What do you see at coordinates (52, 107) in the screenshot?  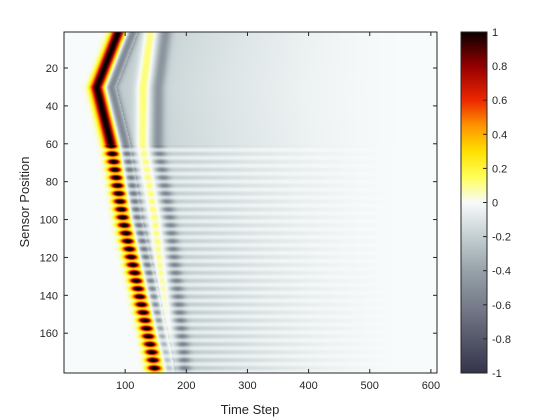 I see `y-tick-label: 40` at bounding box center [52, 107].